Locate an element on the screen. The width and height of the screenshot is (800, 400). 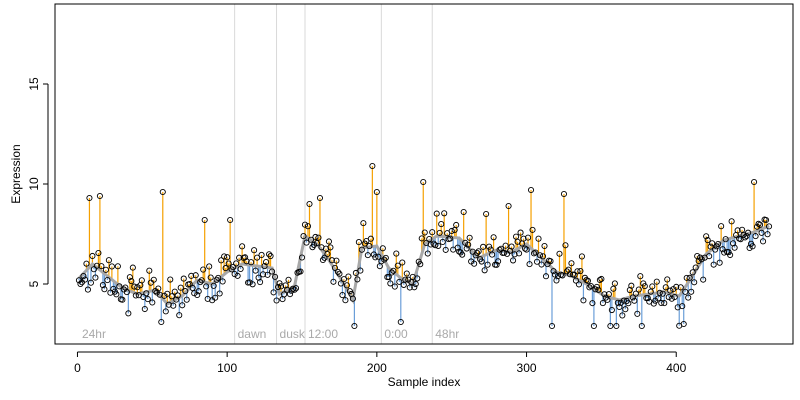
y-tick-label-2: 15 is located at coordinates (34, 84).